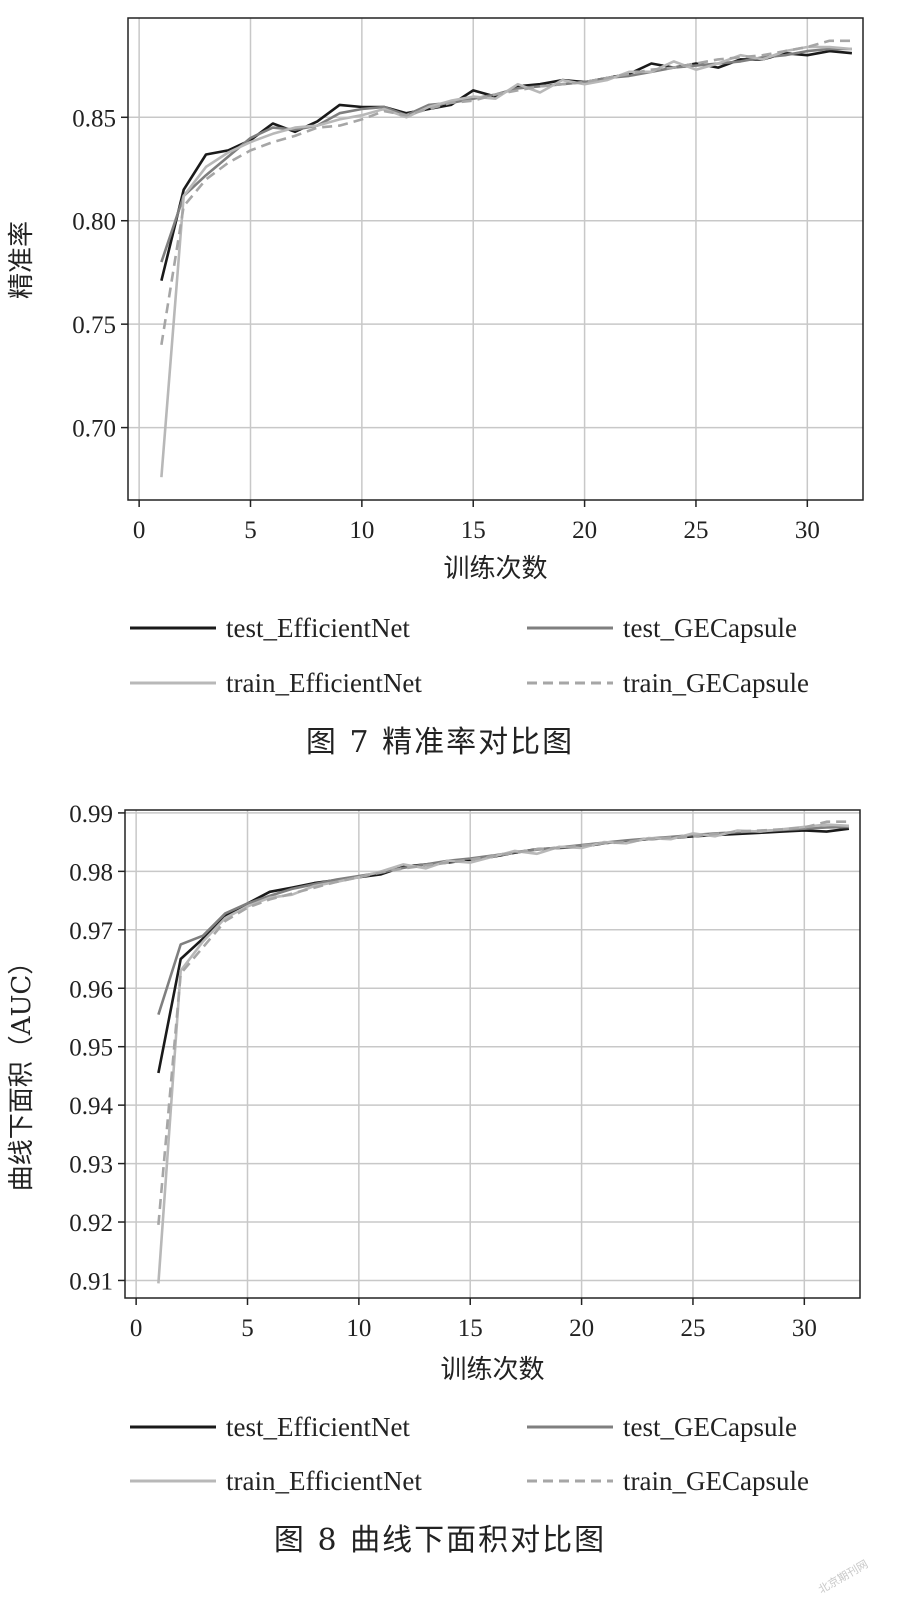  Describe the element at coordinates (94, 325) in the screenshot. I see `y-tick-label: 0.75` at that location.